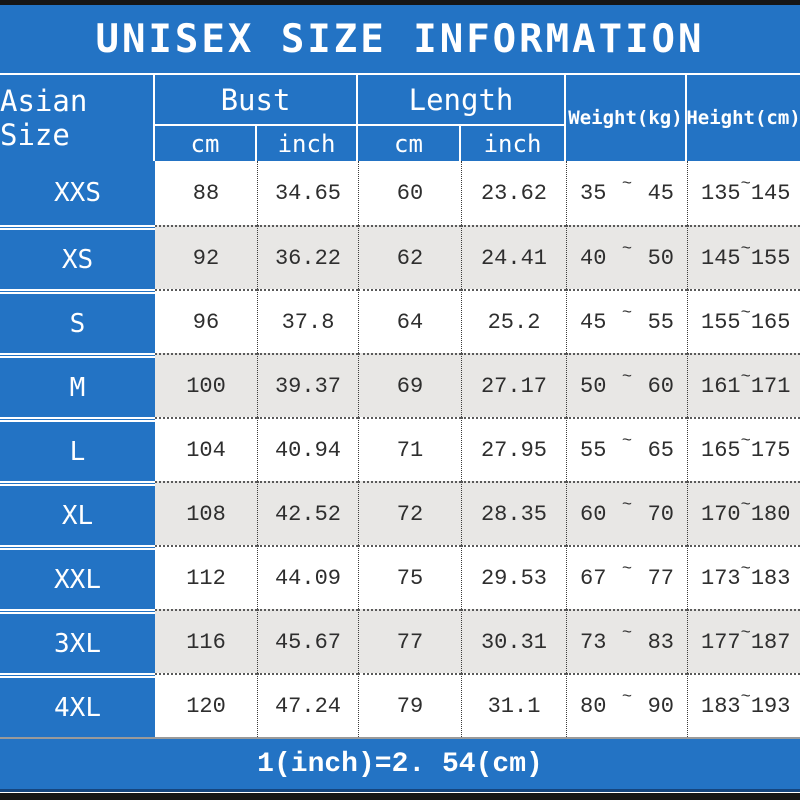 Image resolution: width=800 pixels, height=800 pixels. I want to click on length-inch-value: 27.95, so click(513, 449).